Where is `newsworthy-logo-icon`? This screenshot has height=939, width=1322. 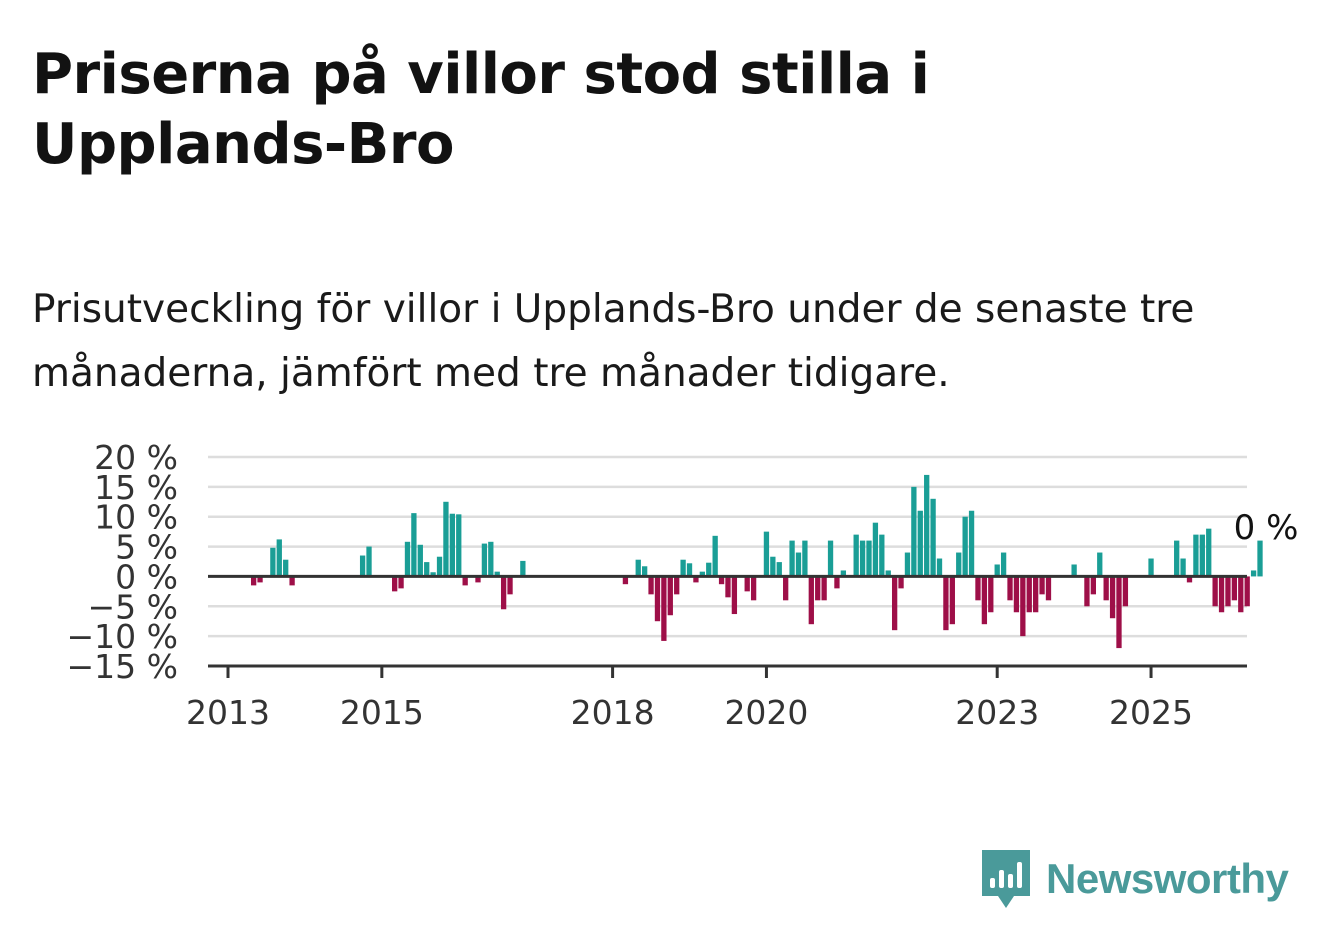 newsworthy-logo-icon is located at coordinates (1006, 879).